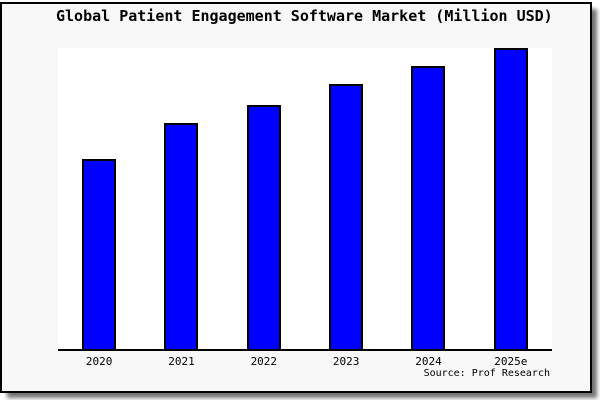  Describe the element at coordinates (181, 236) in the screenshot. I see `bar-2021` at that location.